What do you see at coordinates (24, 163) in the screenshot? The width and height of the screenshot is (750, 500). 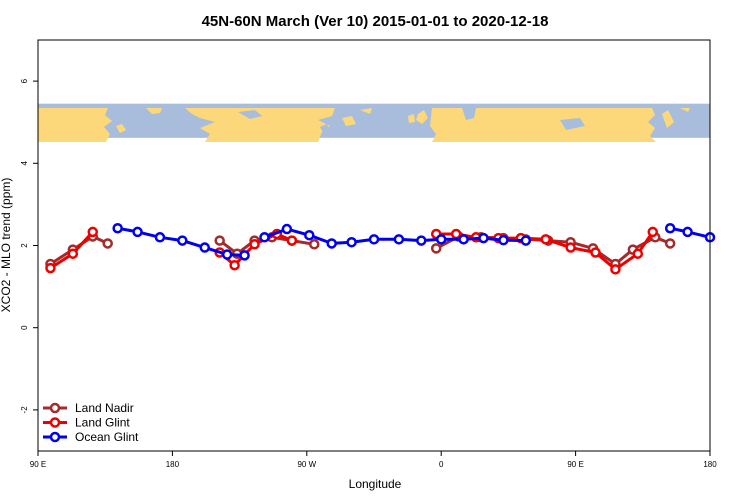 I see `y-tick-label: 4` at bounding box center [24, 163].